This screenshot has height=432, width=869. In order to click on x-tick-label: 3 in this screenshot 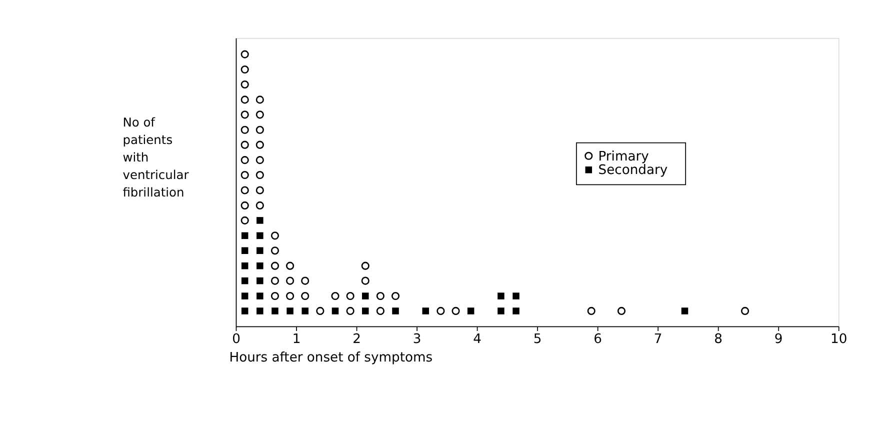, I will do `click(417, 340)`.